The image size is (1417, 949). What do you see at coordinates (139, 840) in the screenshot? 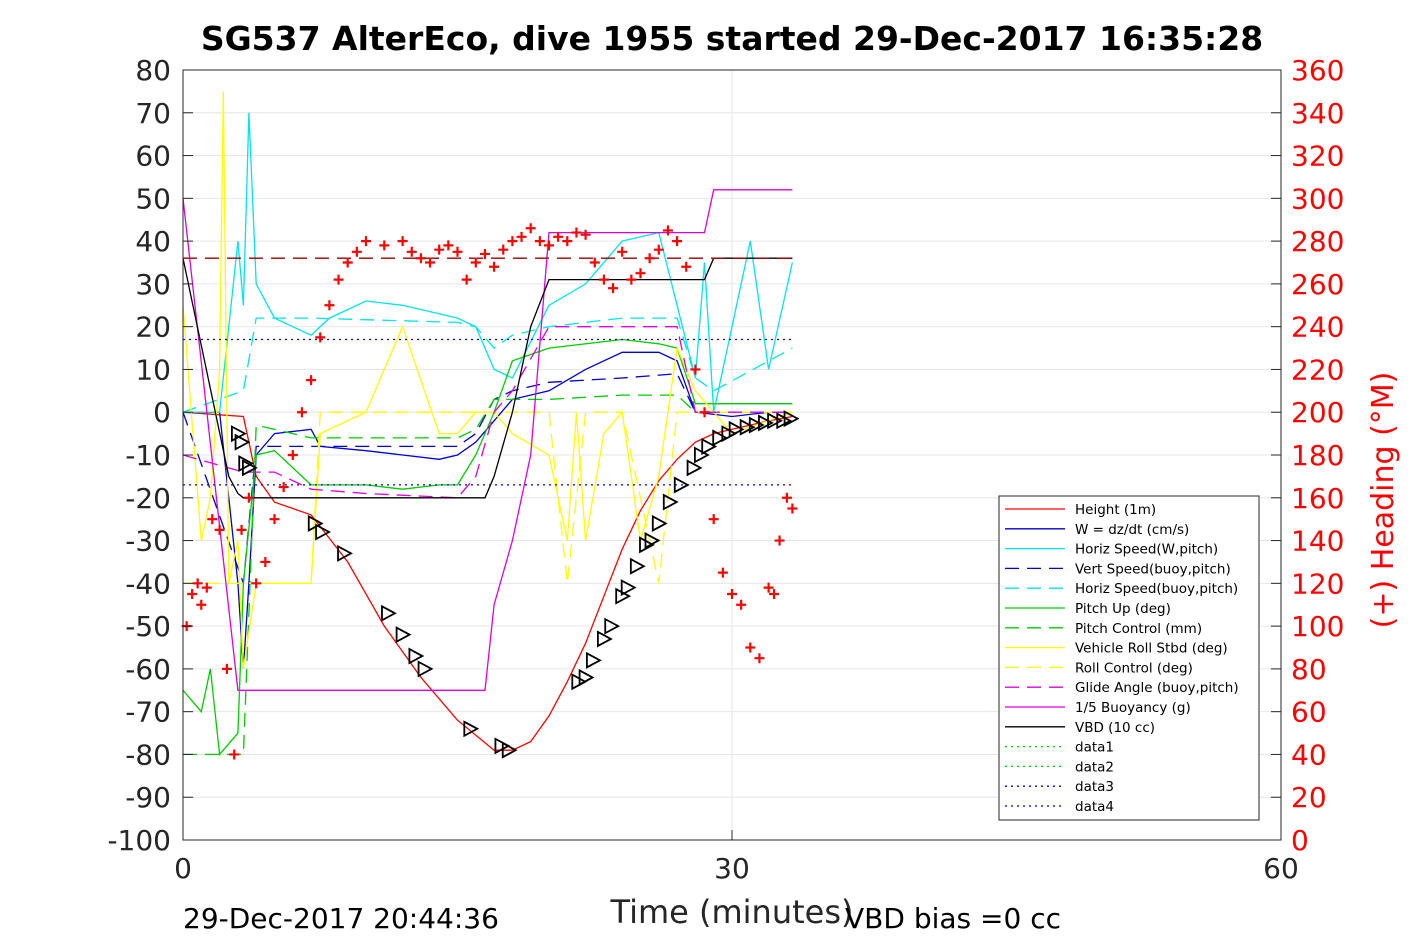
I see `y-tick-label: -100` at bounding box center [139, 840].